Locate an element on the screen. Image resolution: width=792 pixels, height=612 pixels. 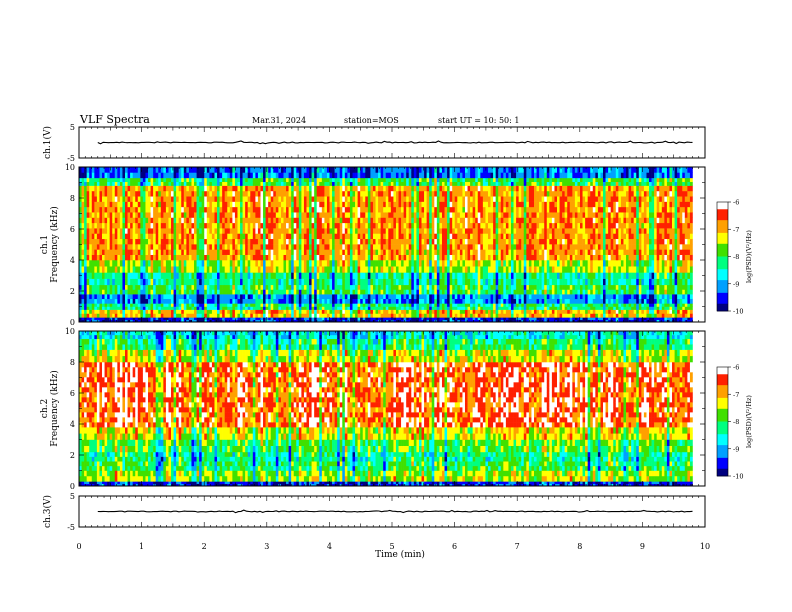
x-axis-label: Time (min) is located at coordinates (400, 554).